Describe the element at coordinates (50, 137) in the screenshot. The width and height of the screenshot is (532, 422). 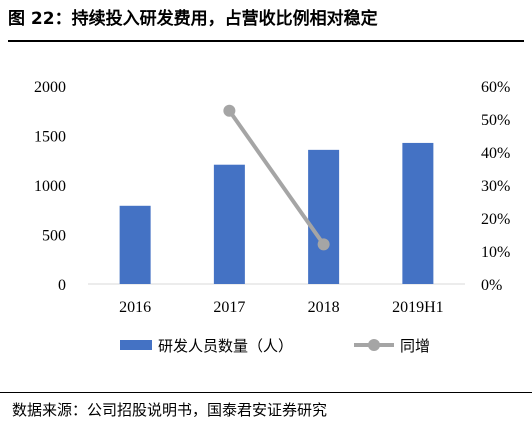
I see `left-tick-label: 1500` at that location.